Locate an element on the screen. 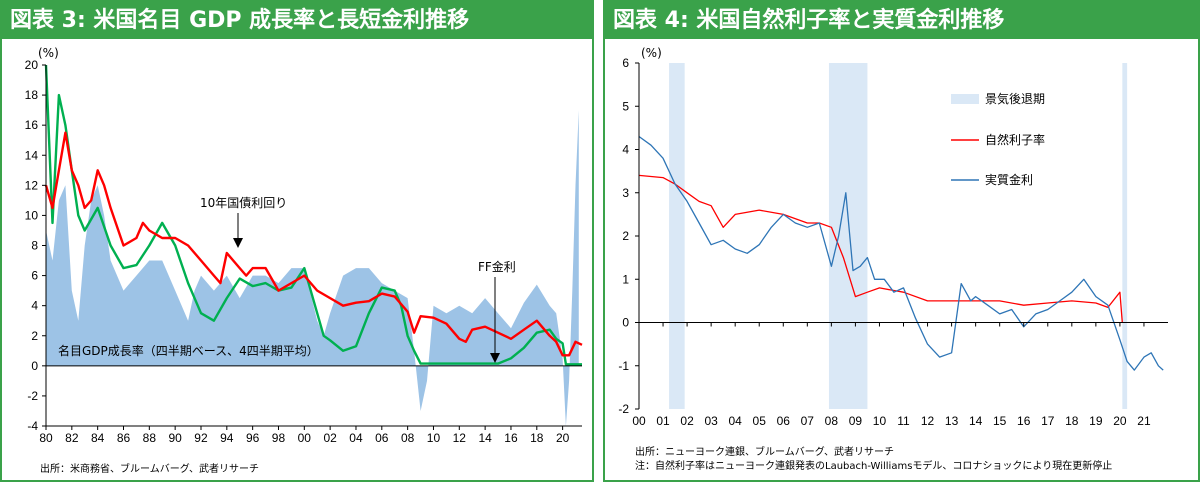 The height and width of the screenshot is (482, 1200). left-xtick-label: 84 is located at coordinates (98, 438).